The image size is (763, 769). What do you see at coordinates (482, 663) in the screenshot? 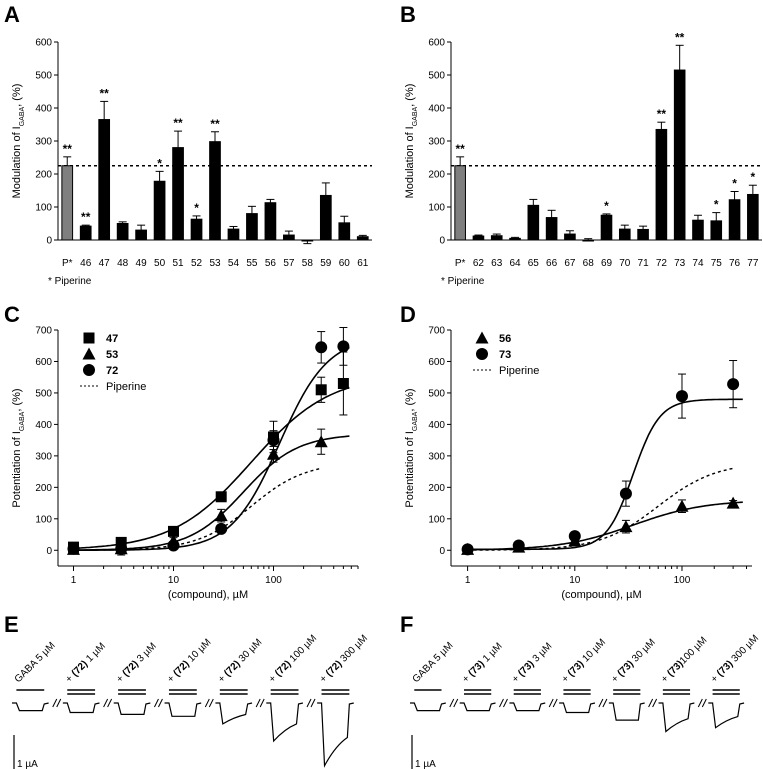
I see `condition-label: + (73) 1 µM` at bounding box center [482, 663].